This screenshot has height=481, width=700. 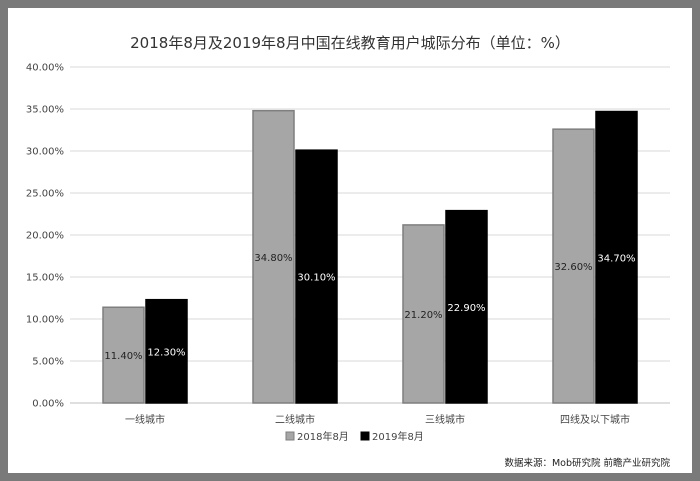 I want to click on data-label: 34.80%, so click(x=273, y=258).